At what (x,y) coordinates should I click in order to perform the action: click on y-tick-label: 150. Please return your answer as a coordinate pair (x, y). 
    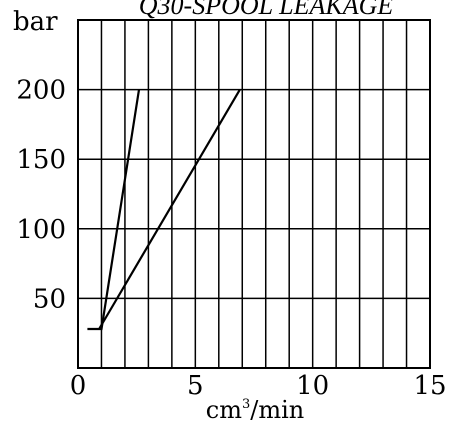
    Looking at the image, I should click on (41, 160).